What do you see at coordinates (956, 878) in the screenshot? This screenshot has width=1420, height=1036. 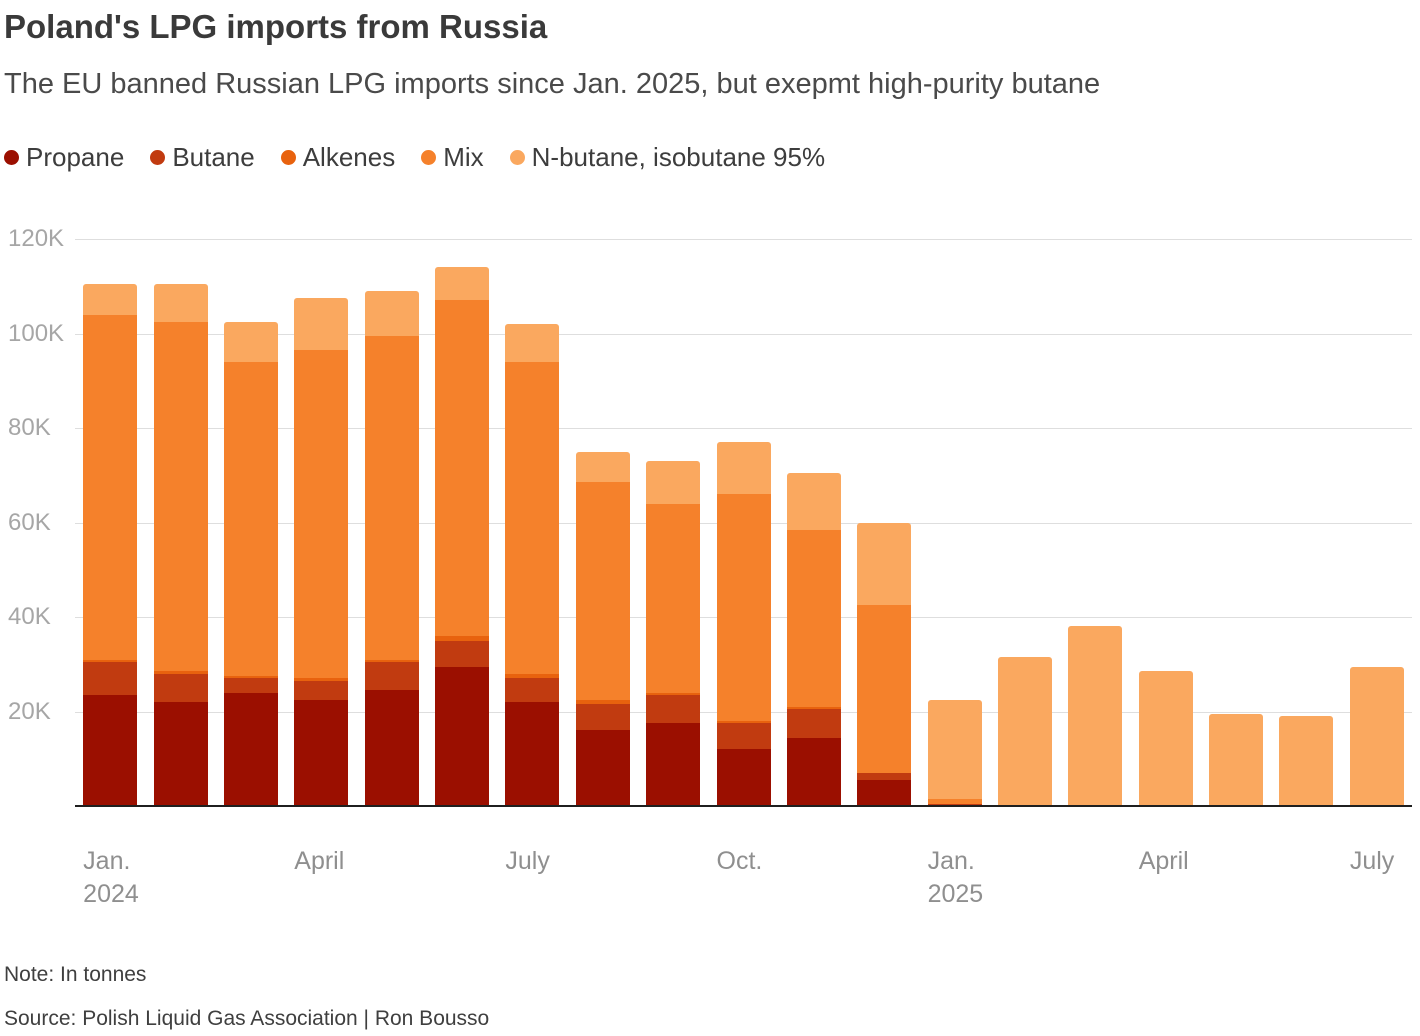 I see `x-axis-tick-label: Jan. 2025` at bounding box center [956, 878].